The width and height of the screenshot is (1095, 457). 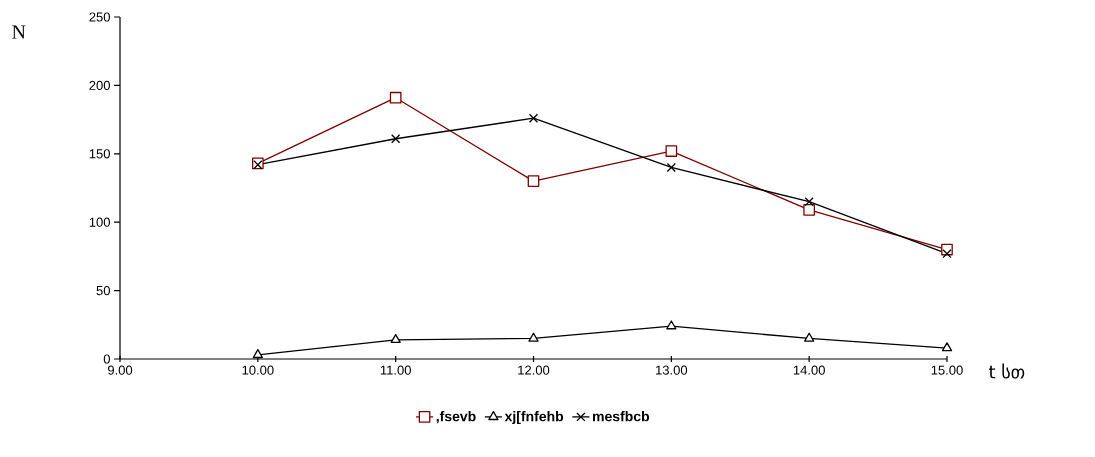 What do you see at coordinates (120, 370) in the screenshot?
I see `x-tick-label: 9.00` at bounding box center [120, 370].